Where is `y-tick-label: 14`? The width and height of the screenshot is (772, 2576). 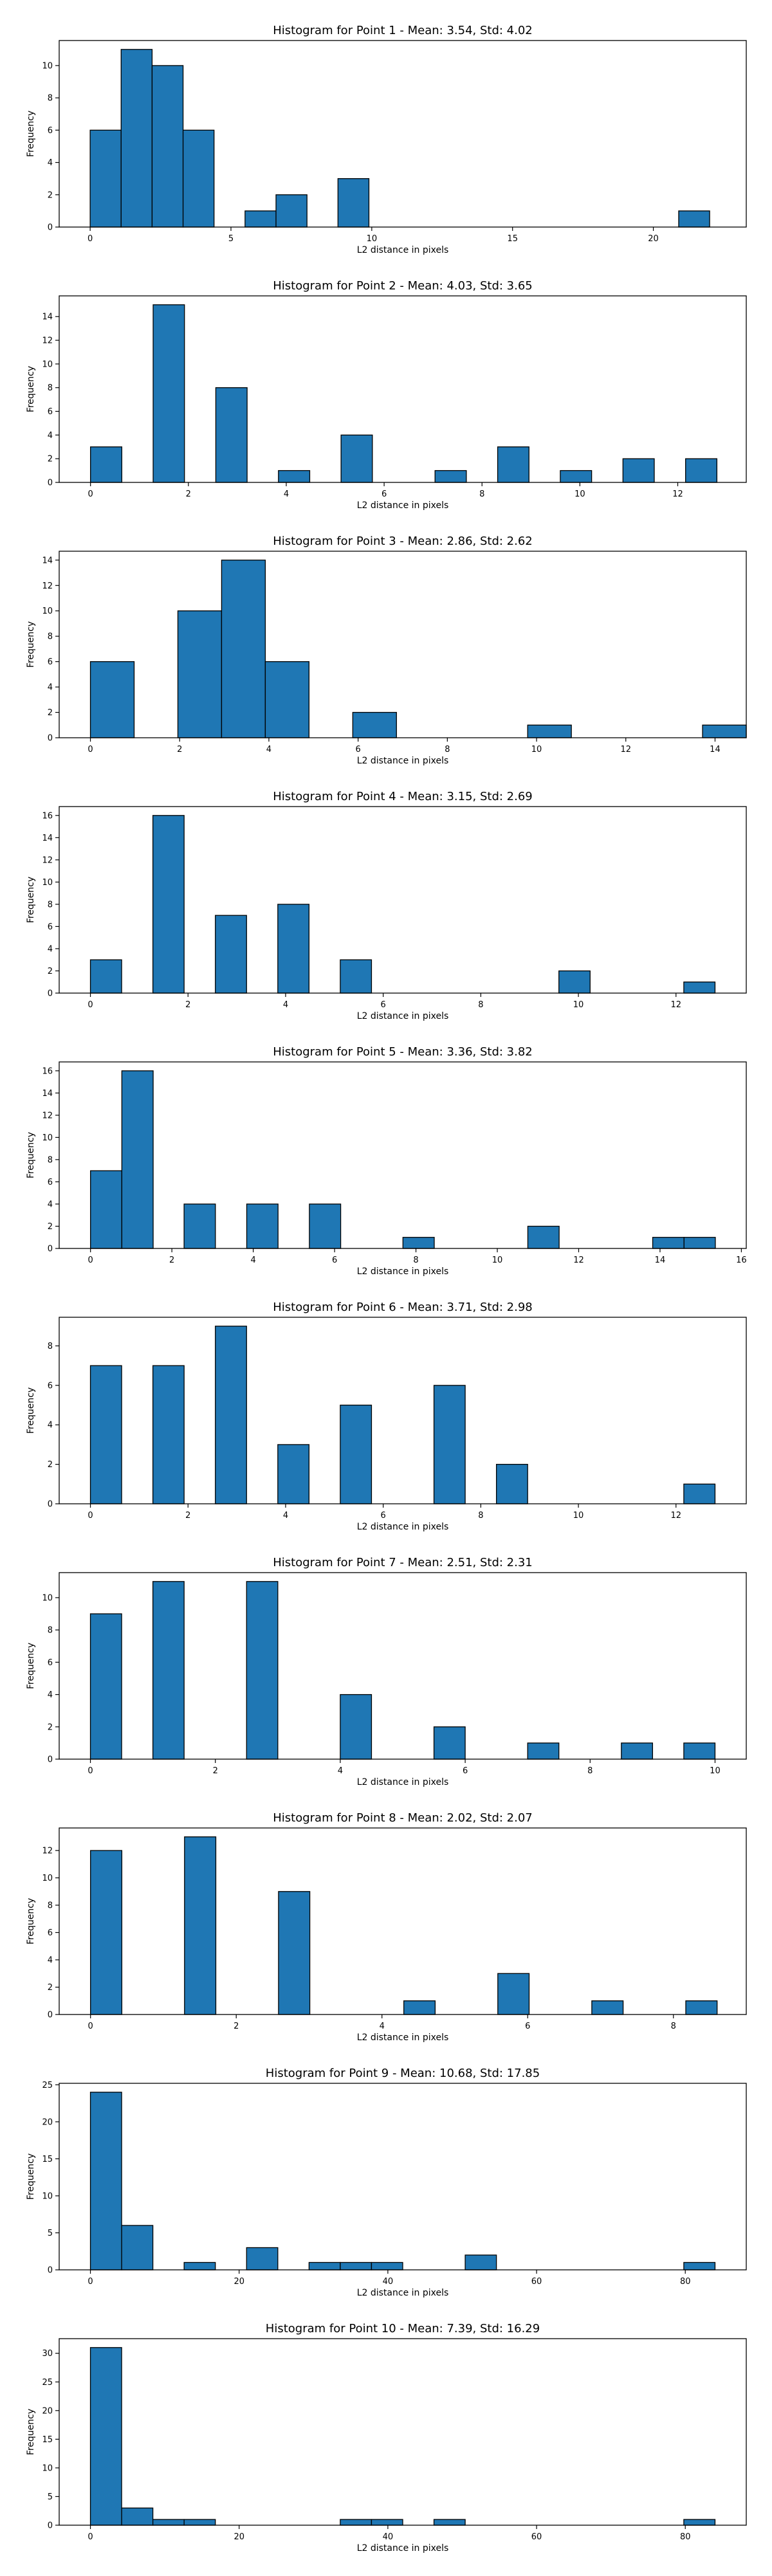 y-tick-label: 14 is located at coordinates (47, 560).